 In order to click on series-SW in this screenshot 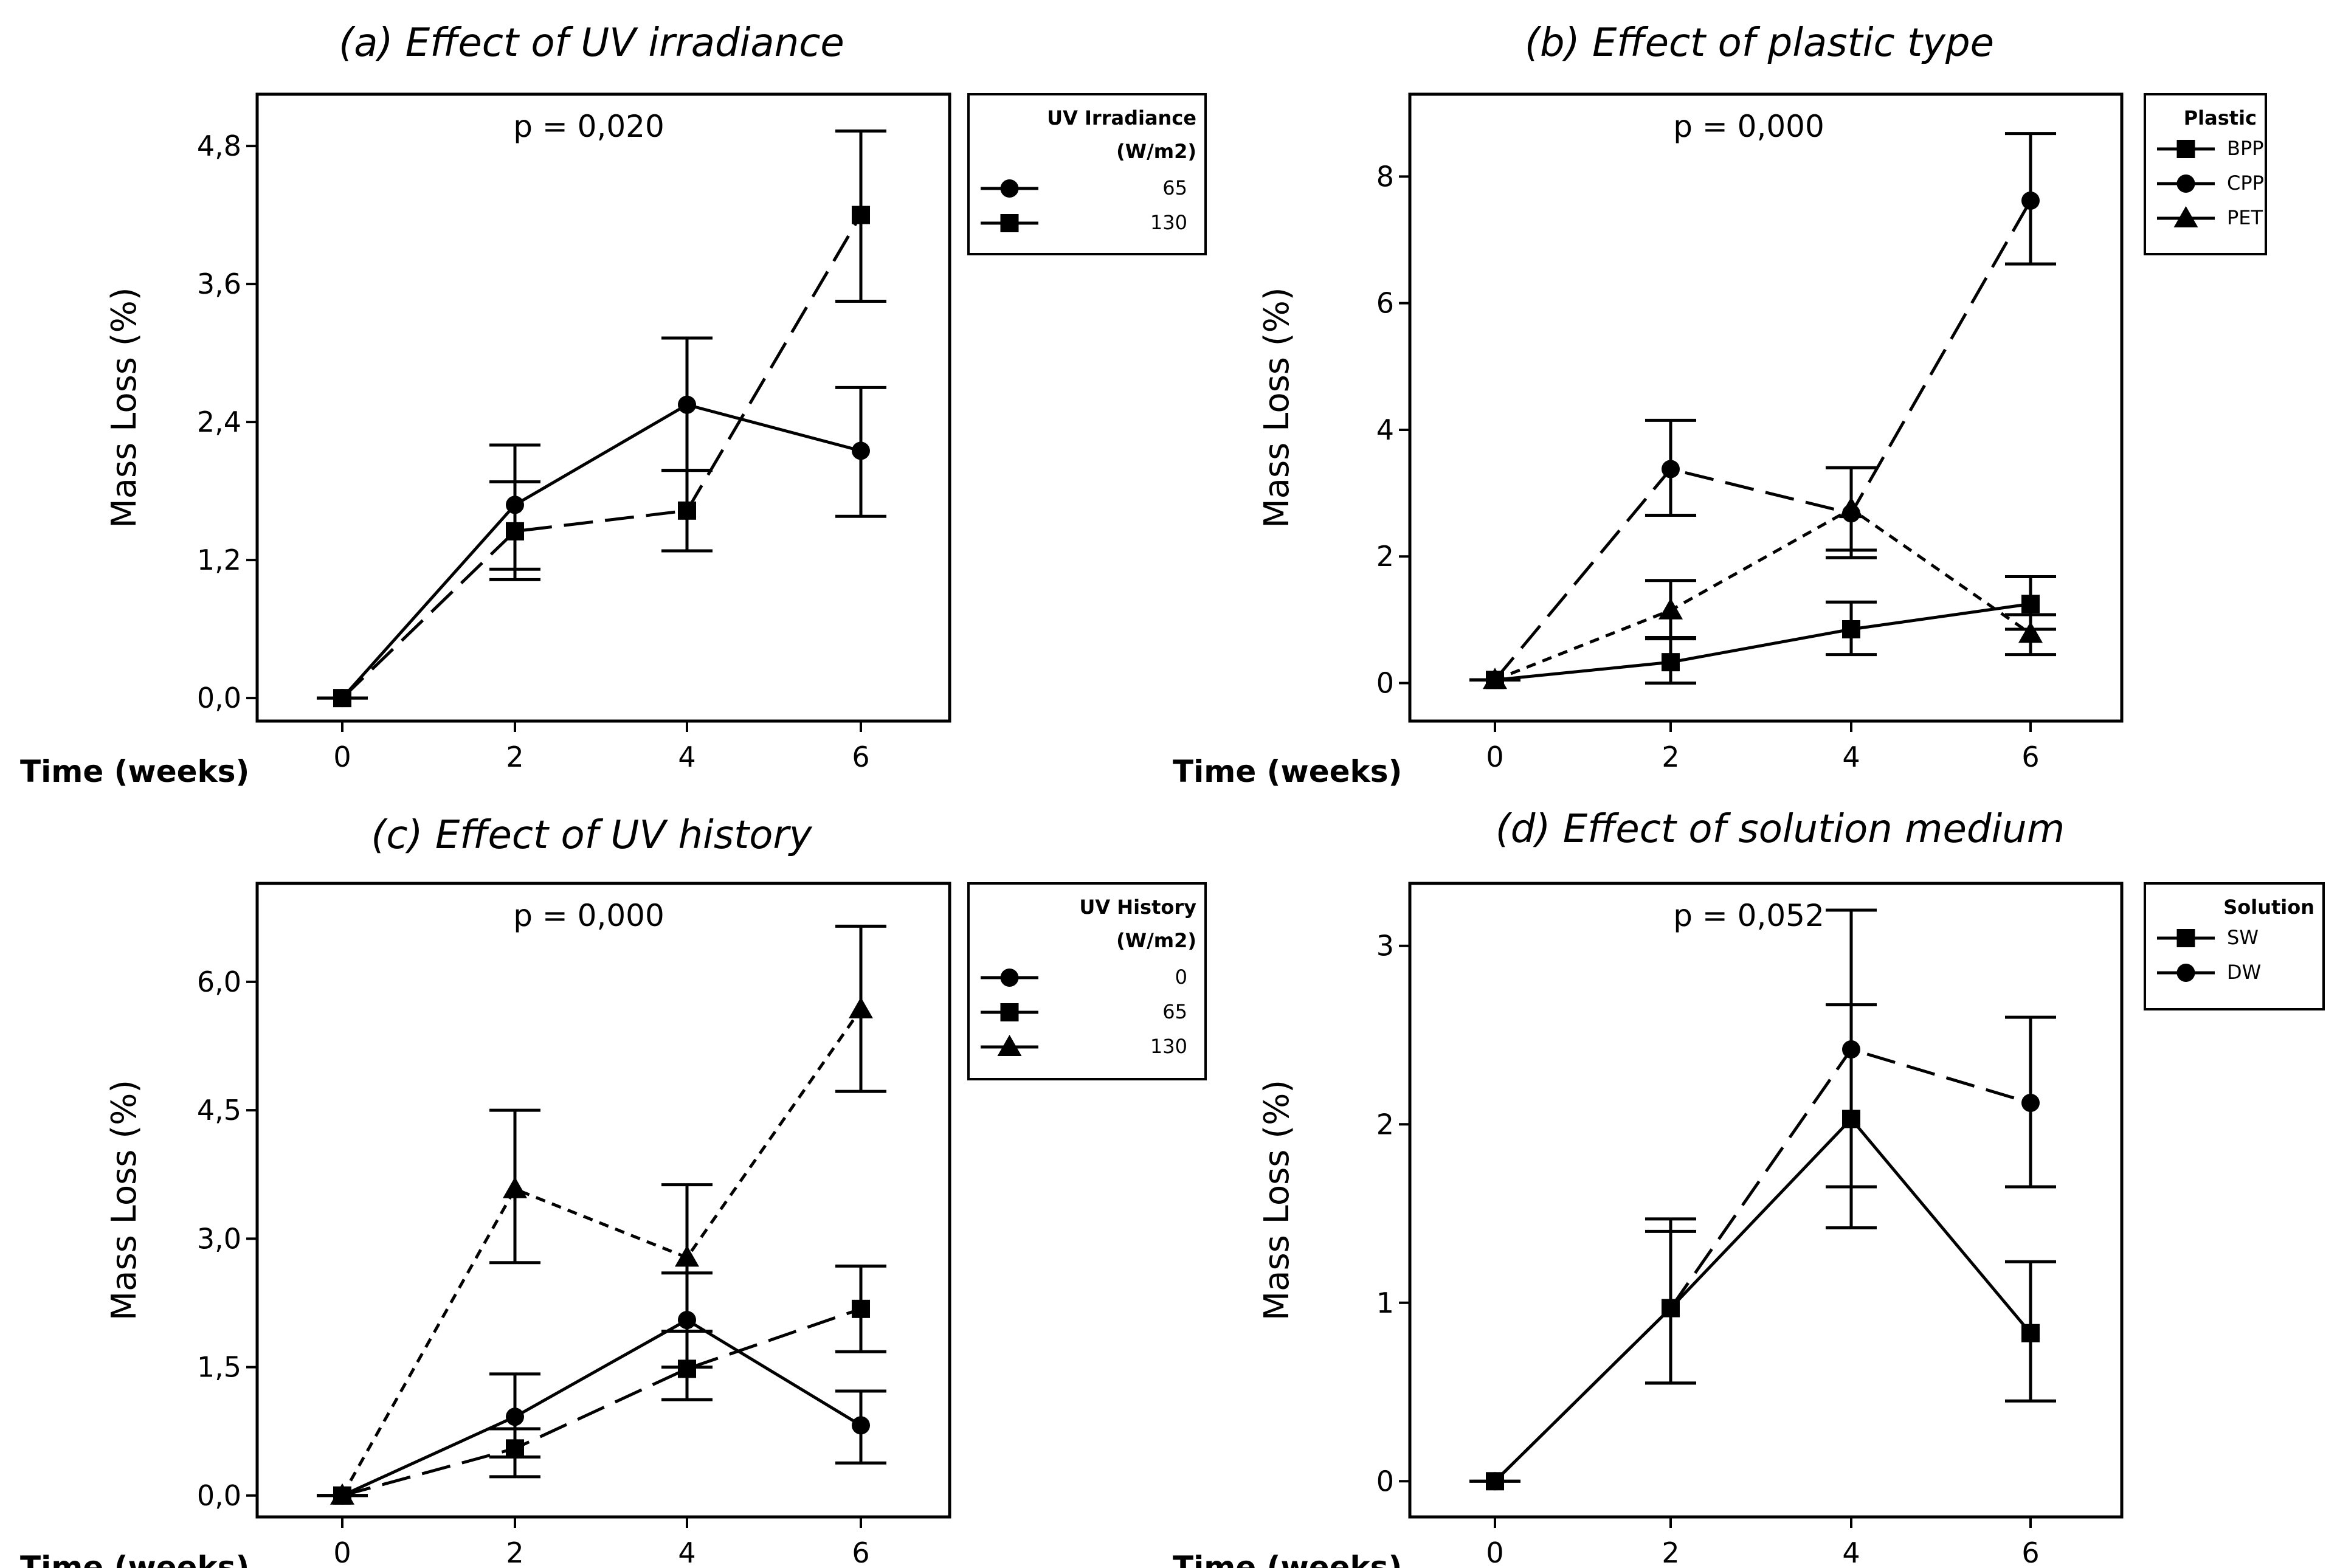, I will do `click(1762, 1247)`.